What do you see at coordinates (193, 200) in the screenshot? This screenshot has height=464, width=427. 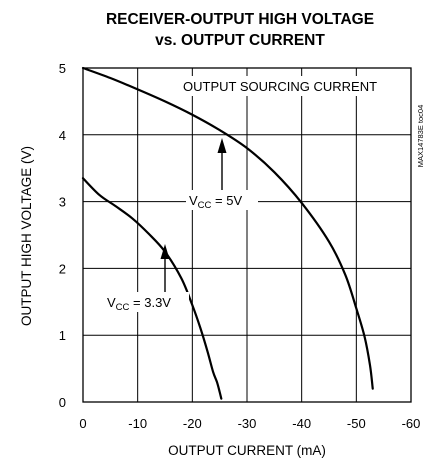 I see `series-label-5v-main: V` at bounding box center [193, 200].